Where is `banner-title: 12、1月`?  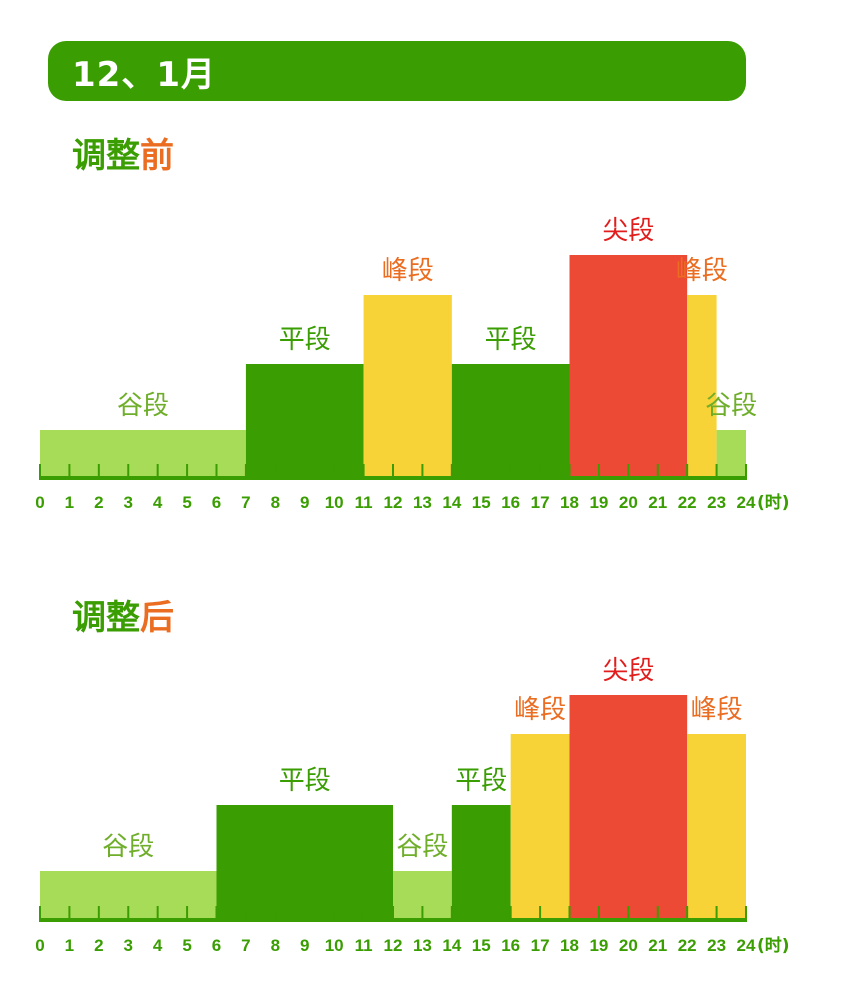
banner-title: 12、1月 is located at coordinates (144, 75).